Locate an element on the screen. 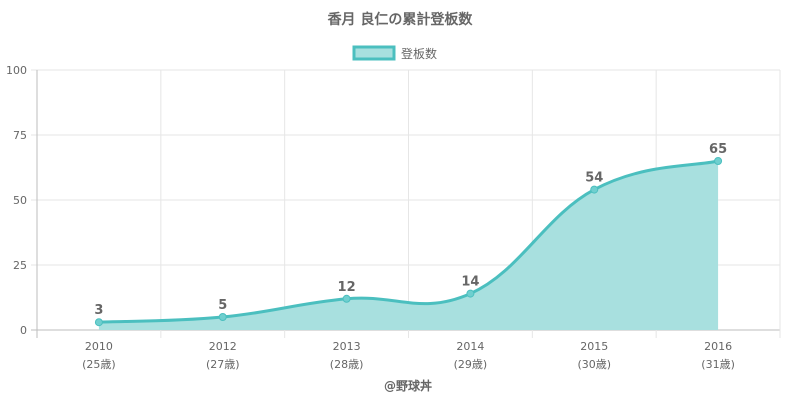  data-label: 54 is located at coordinates (594, 178).